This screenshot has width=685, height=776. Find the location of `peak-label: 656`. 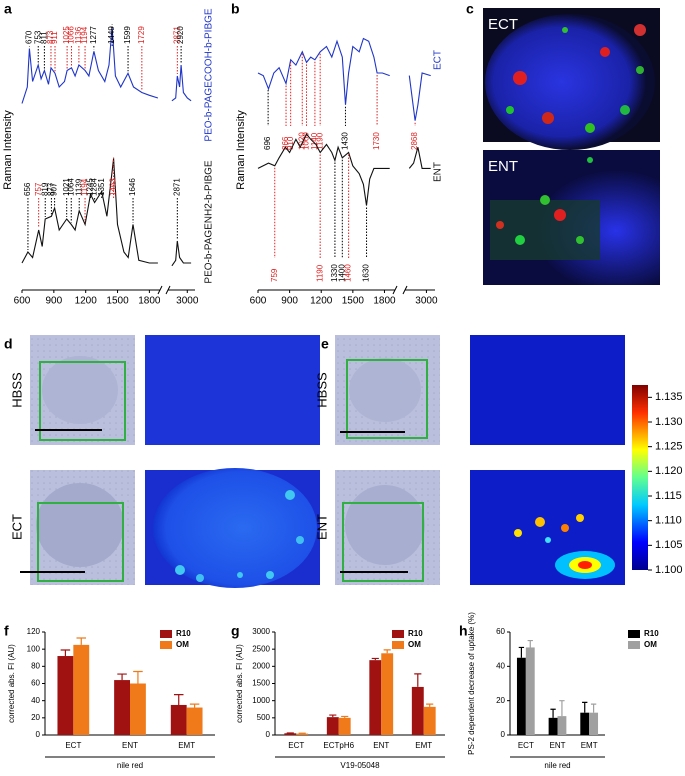

peak-label: 656 is located at coordinates (27, 189).